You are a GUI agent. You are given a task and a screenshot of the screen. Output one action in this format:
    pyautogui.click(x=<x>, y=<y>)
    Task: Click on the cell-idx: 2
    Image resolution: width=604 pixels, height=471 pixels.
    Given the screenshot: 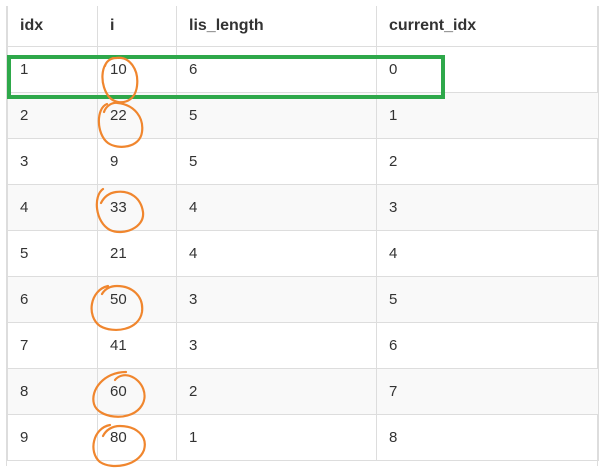 What is the action you would take?
    pyautogui.click(x=52, y=115)
    